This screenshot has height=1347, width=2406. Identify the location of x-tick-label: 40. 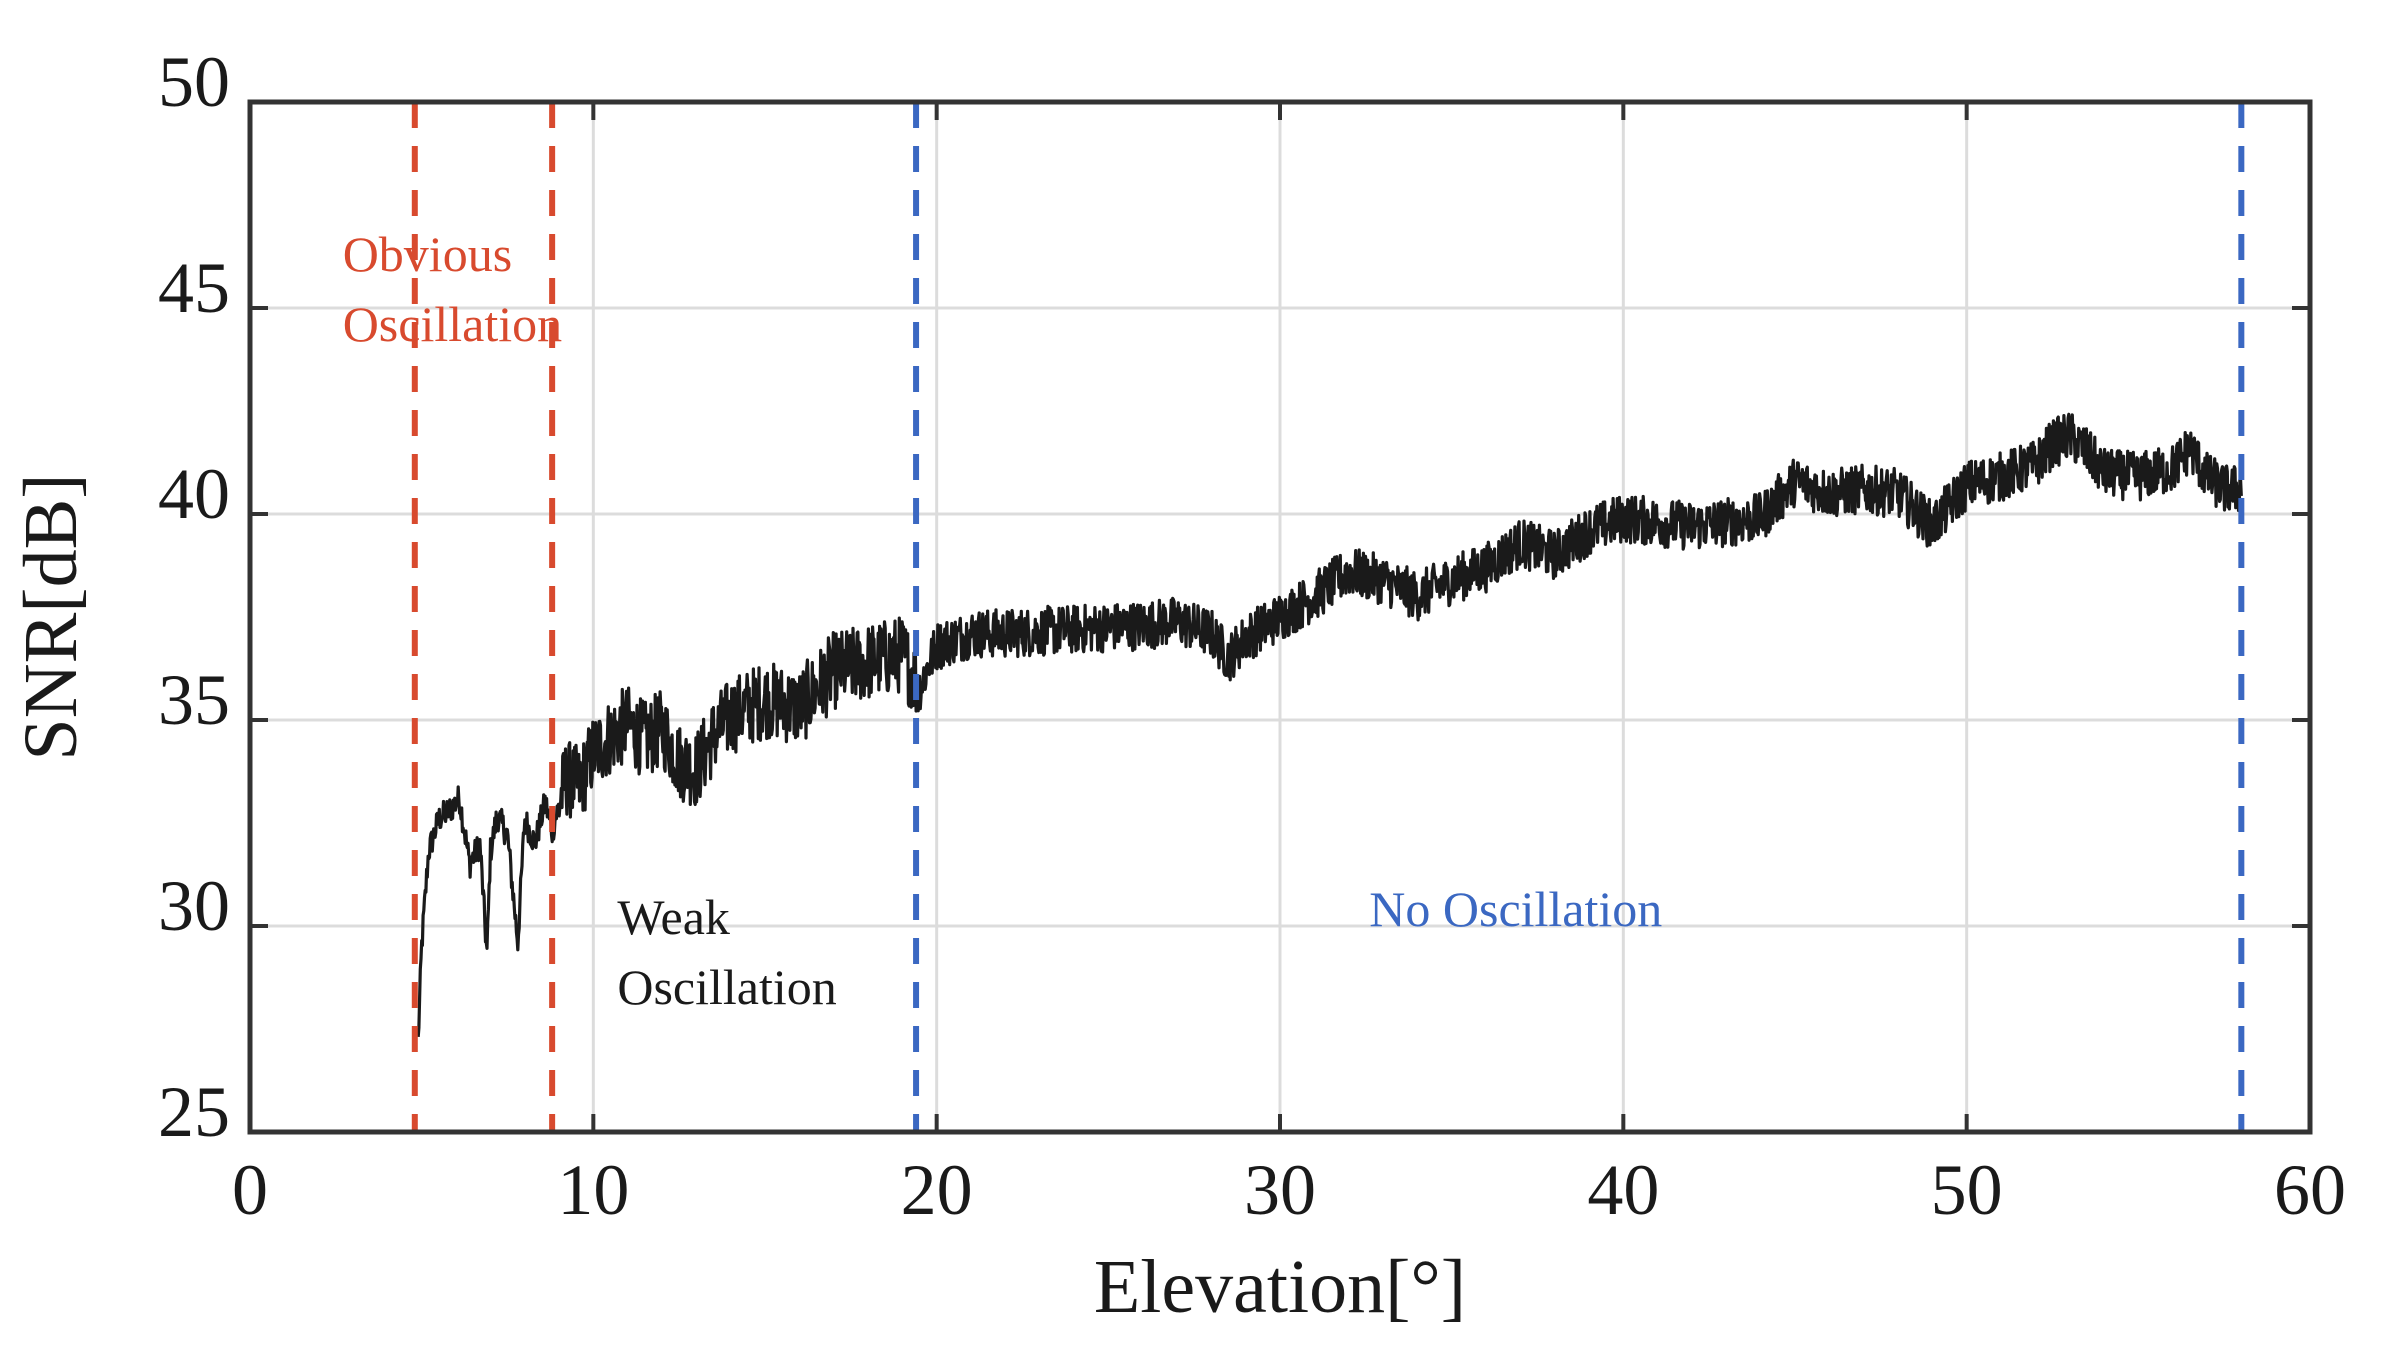
(1623, 1190).